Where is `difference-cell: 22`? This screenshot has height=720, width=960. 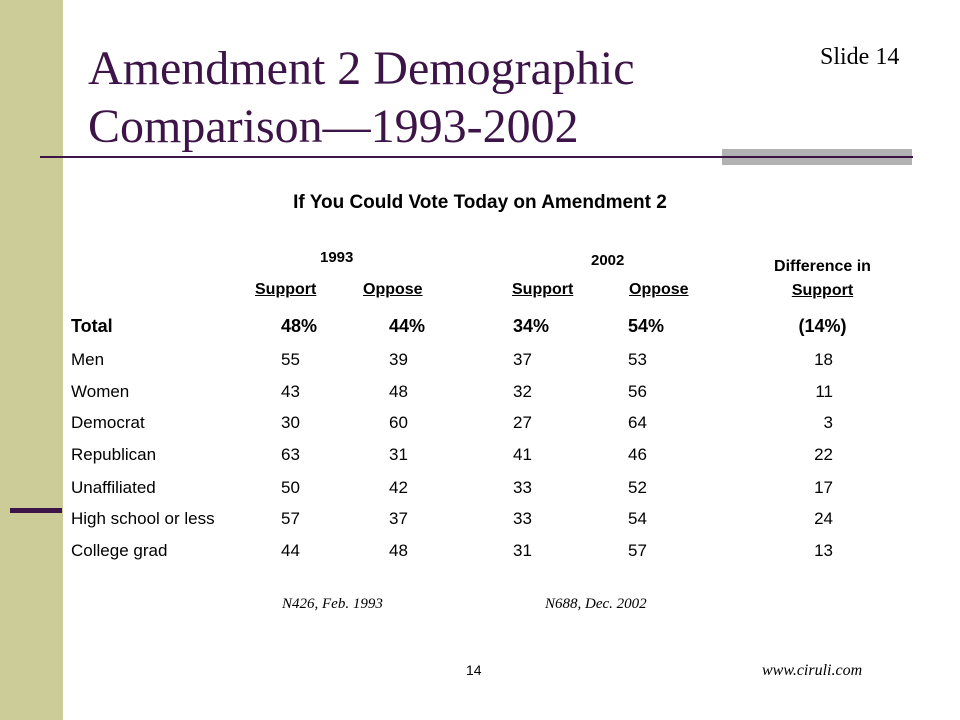 difference-cell: 22 is located at coordinates (823, 454).